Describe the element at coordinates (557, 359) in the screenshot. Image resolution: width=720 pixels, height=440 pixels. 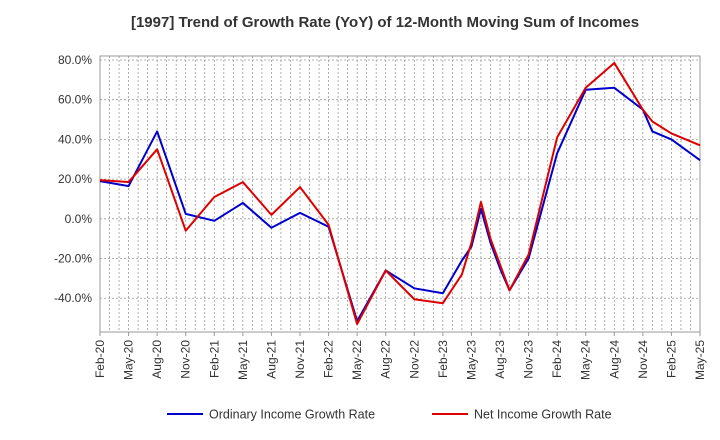
I see `x-tick-label: Feb-24` at that location.